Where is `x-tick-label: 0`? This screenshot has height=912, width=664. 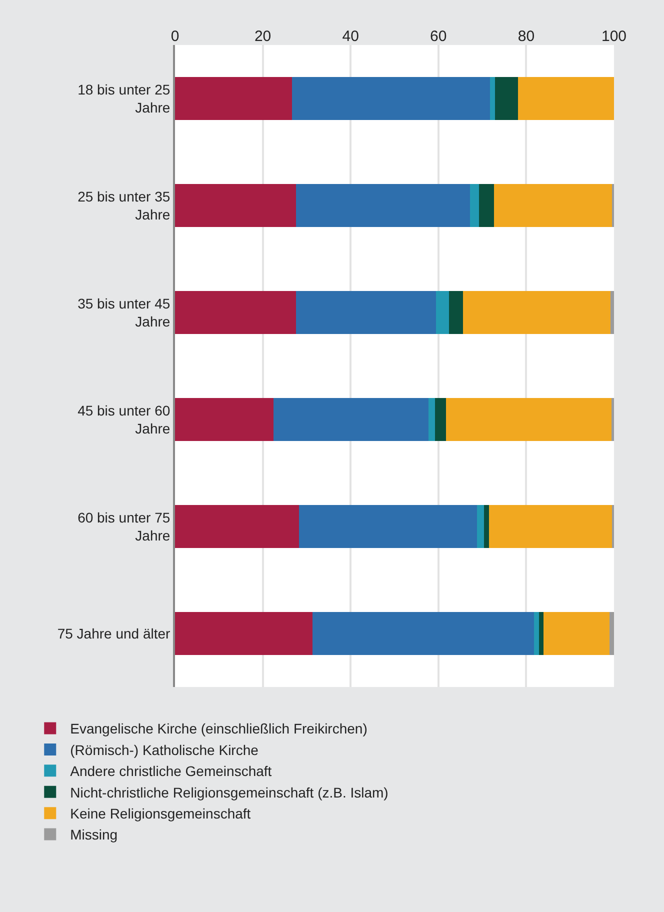
x-tick-label: 0 is located at coordinates (175, 36).